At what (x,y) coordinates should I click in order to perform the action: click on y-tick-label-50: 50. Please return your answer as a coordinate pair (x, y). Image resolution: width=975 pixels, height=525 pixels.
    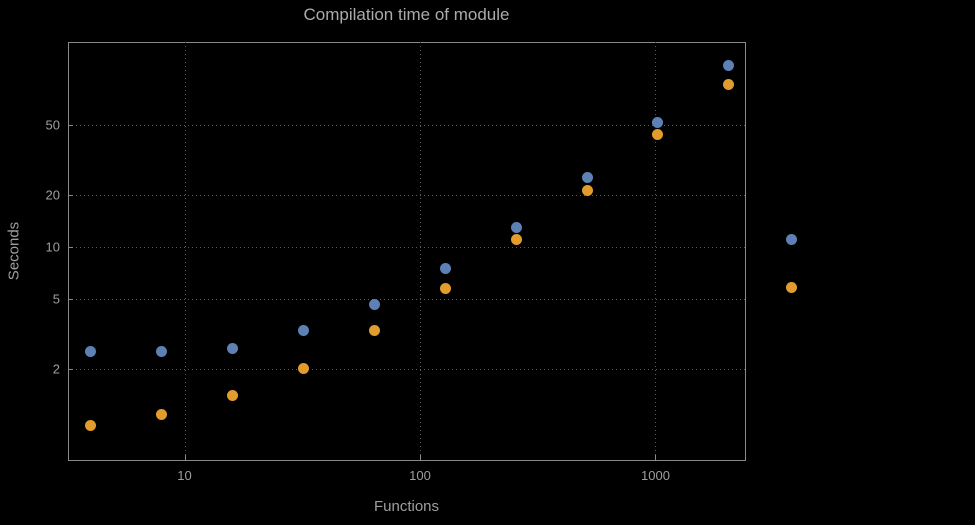
    Looking at the image, I should click on (52, 125).